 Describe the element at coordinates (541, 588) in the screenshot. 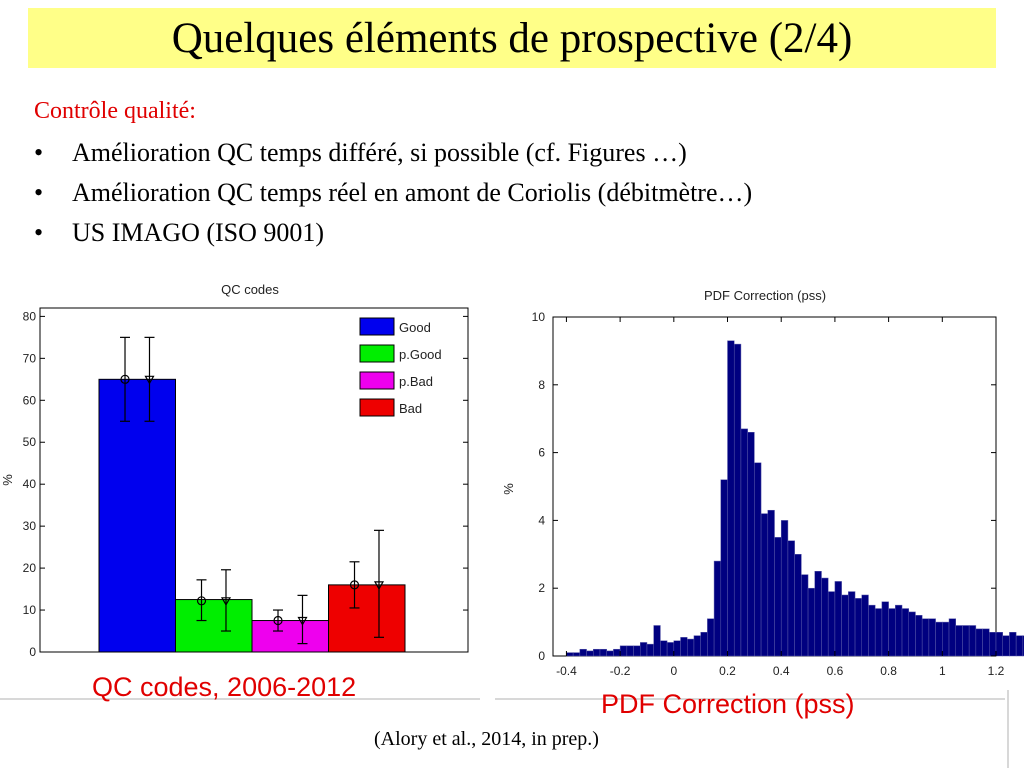

I see `pdf-ytick-label: 2` at that location.